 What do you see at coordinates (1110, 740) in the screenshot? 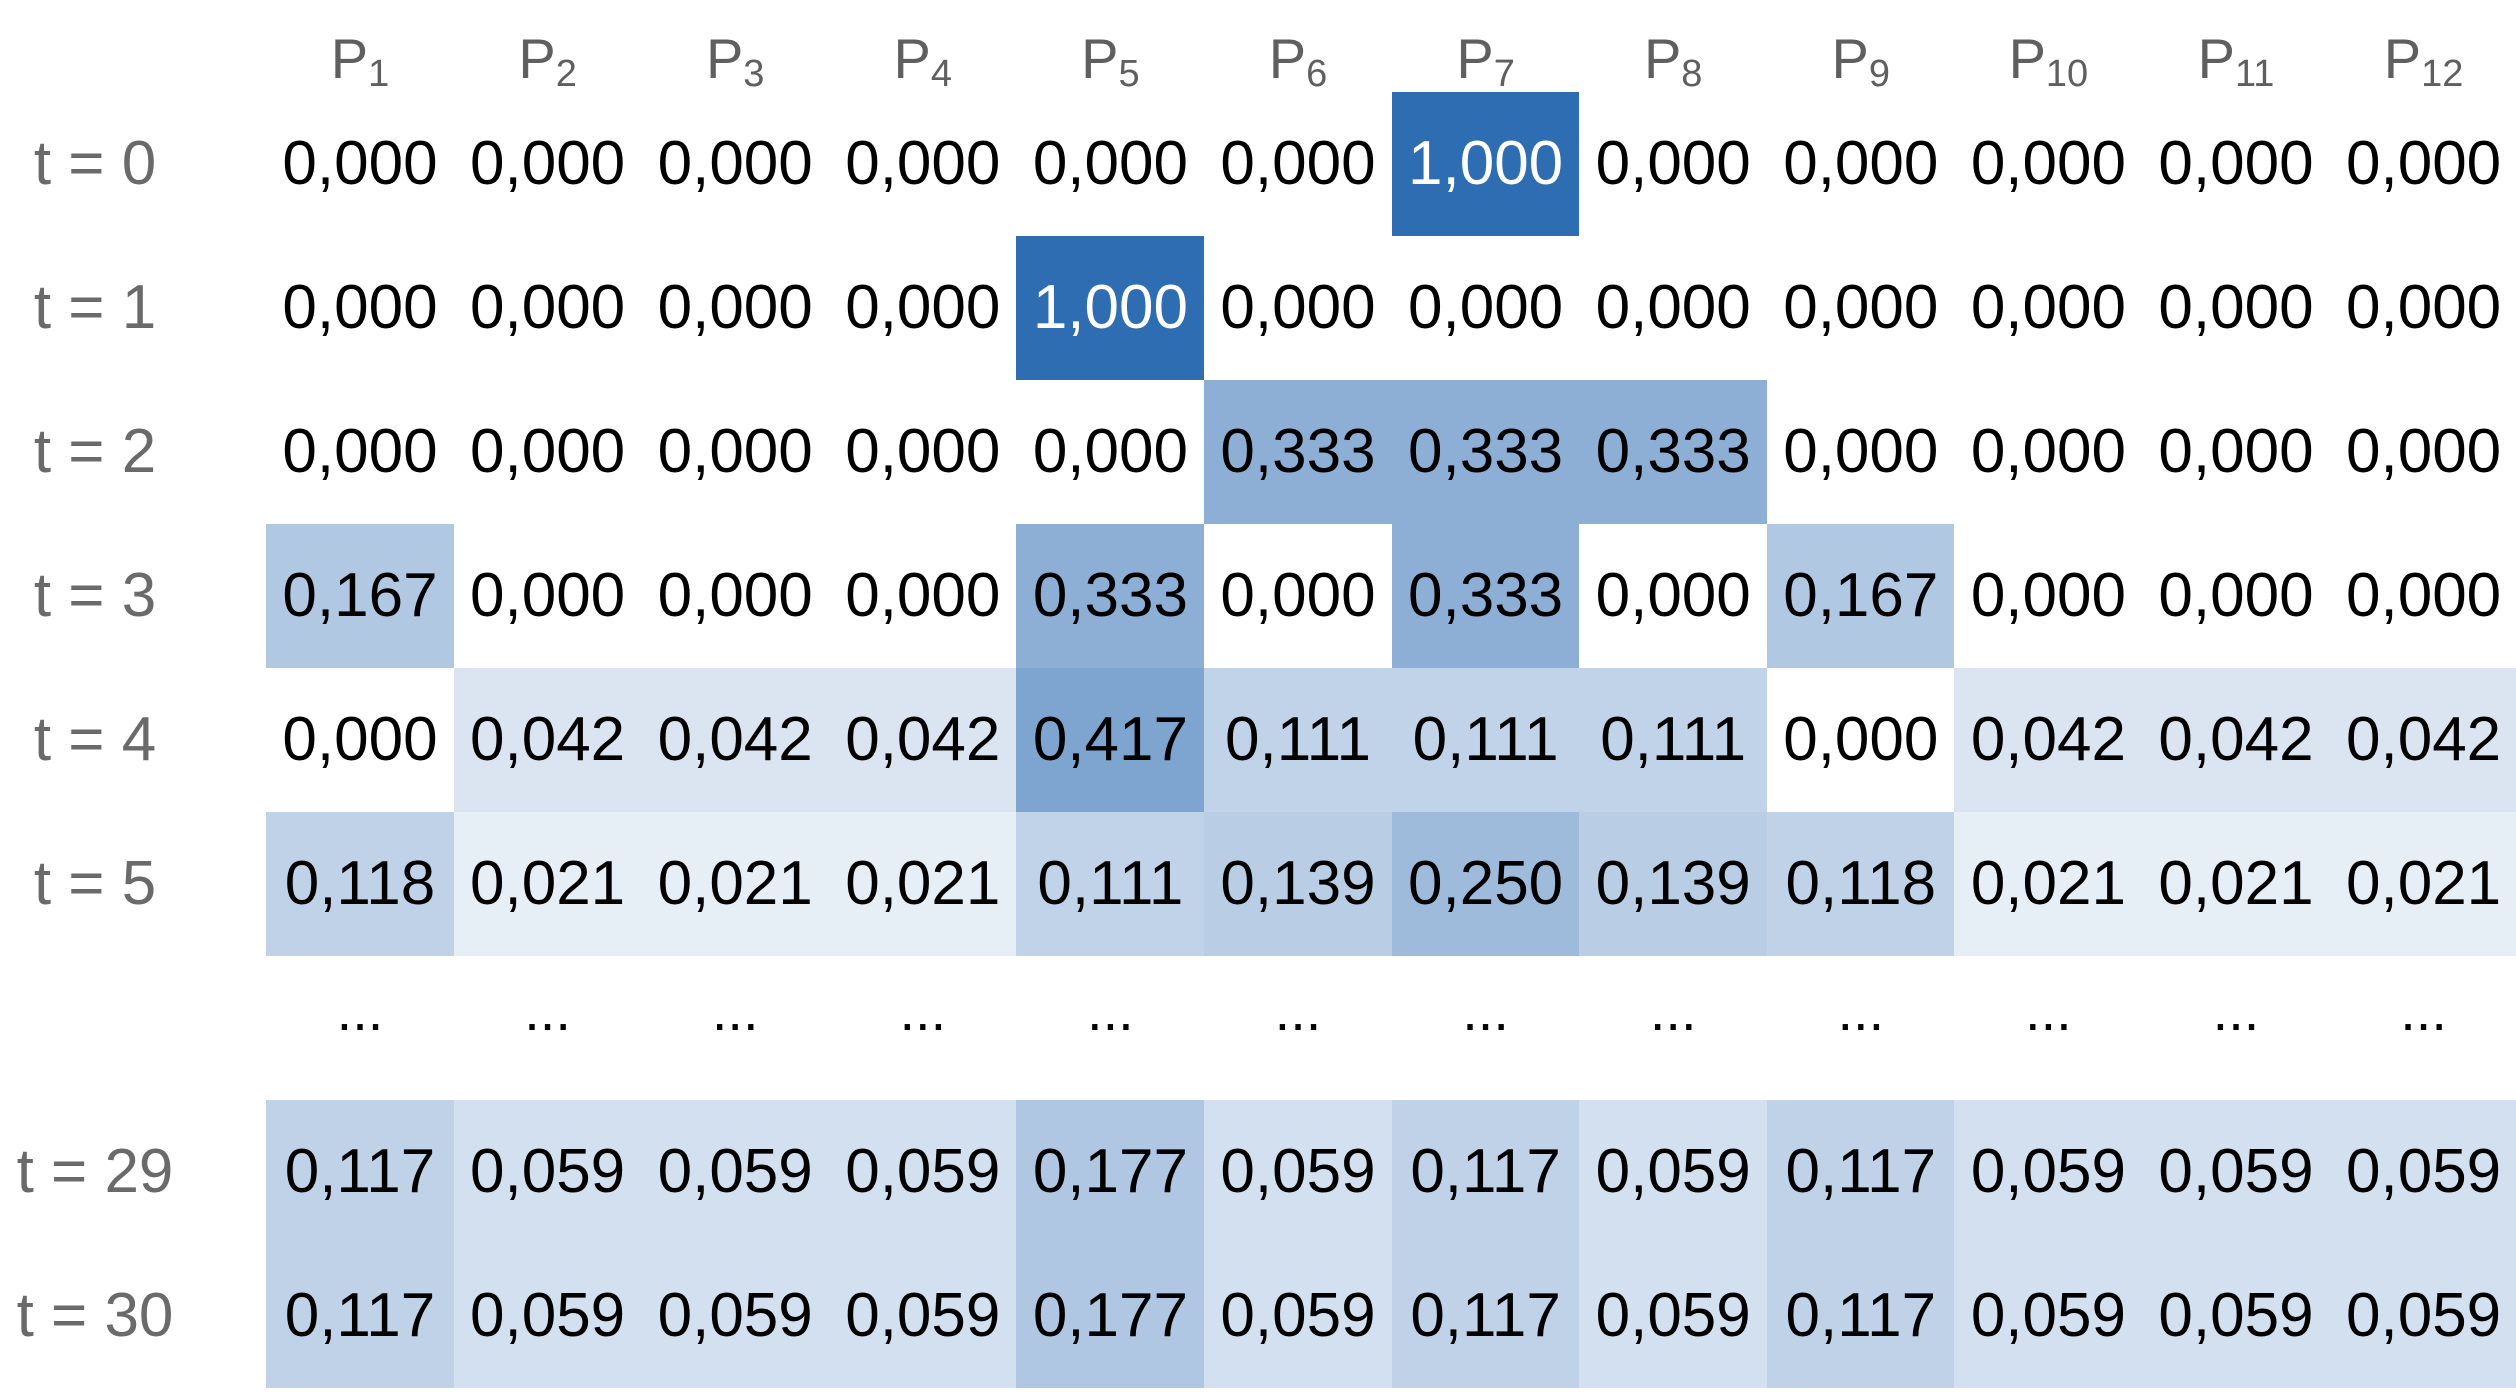
I see `heatmap-cell: 0,417` at bounding box center [1110, 740].